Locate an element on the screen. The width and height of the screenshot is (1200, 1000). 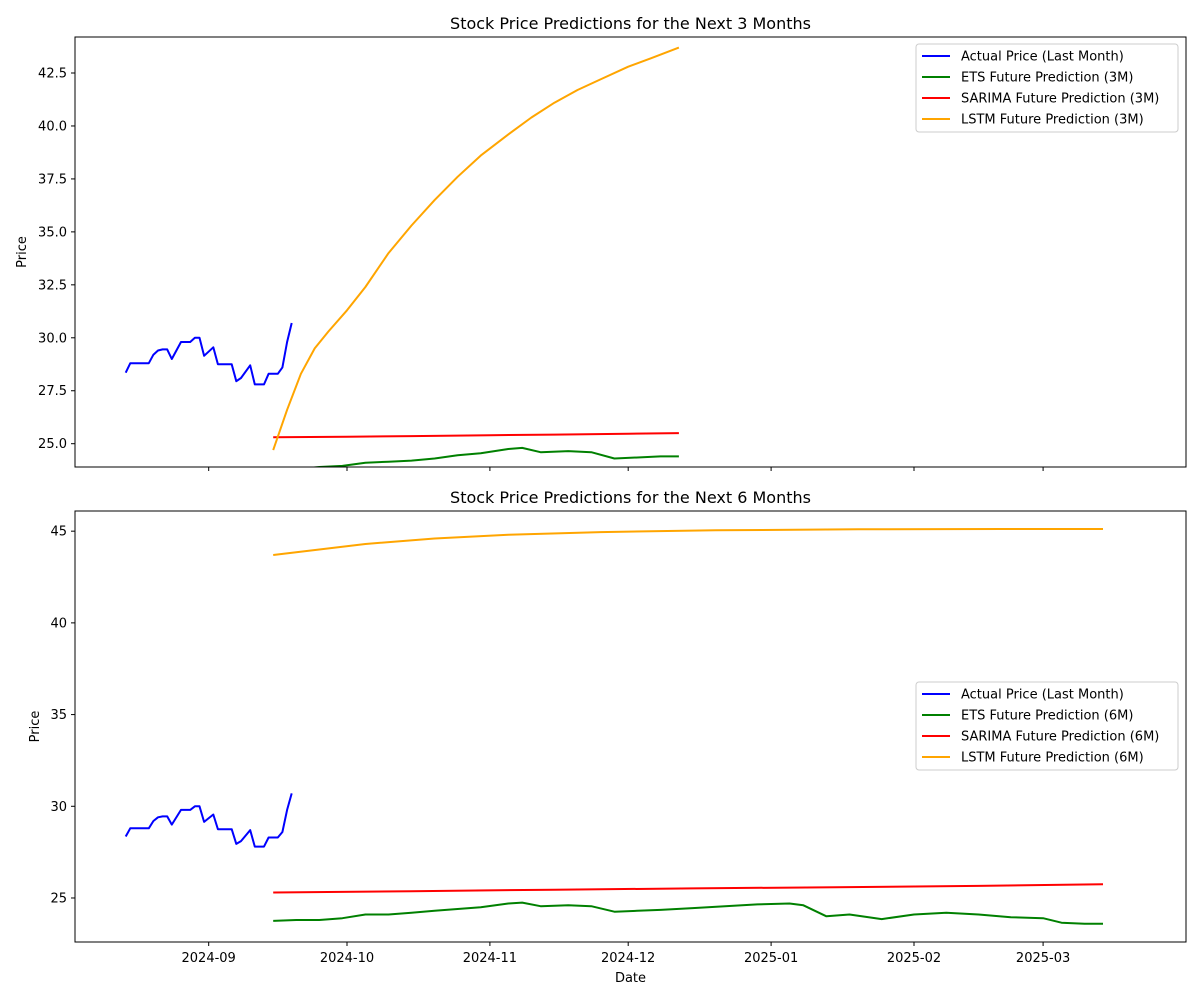
legend-entry: SARIMA Future Prediction (6M) is located at coordinates (1060, 737).